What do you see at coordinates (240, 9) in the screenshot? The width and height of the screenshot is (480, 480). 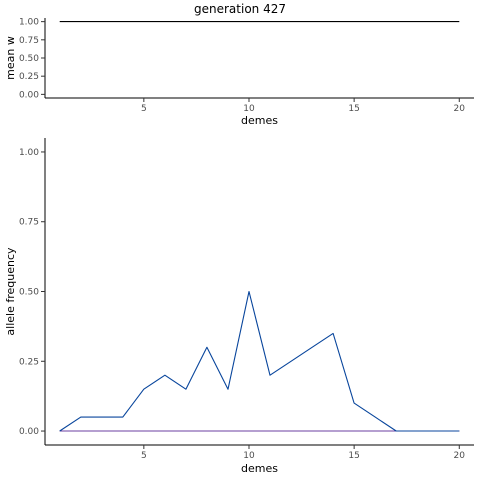 I see `plot-title: generation 427` at bounding box center [240, 9].